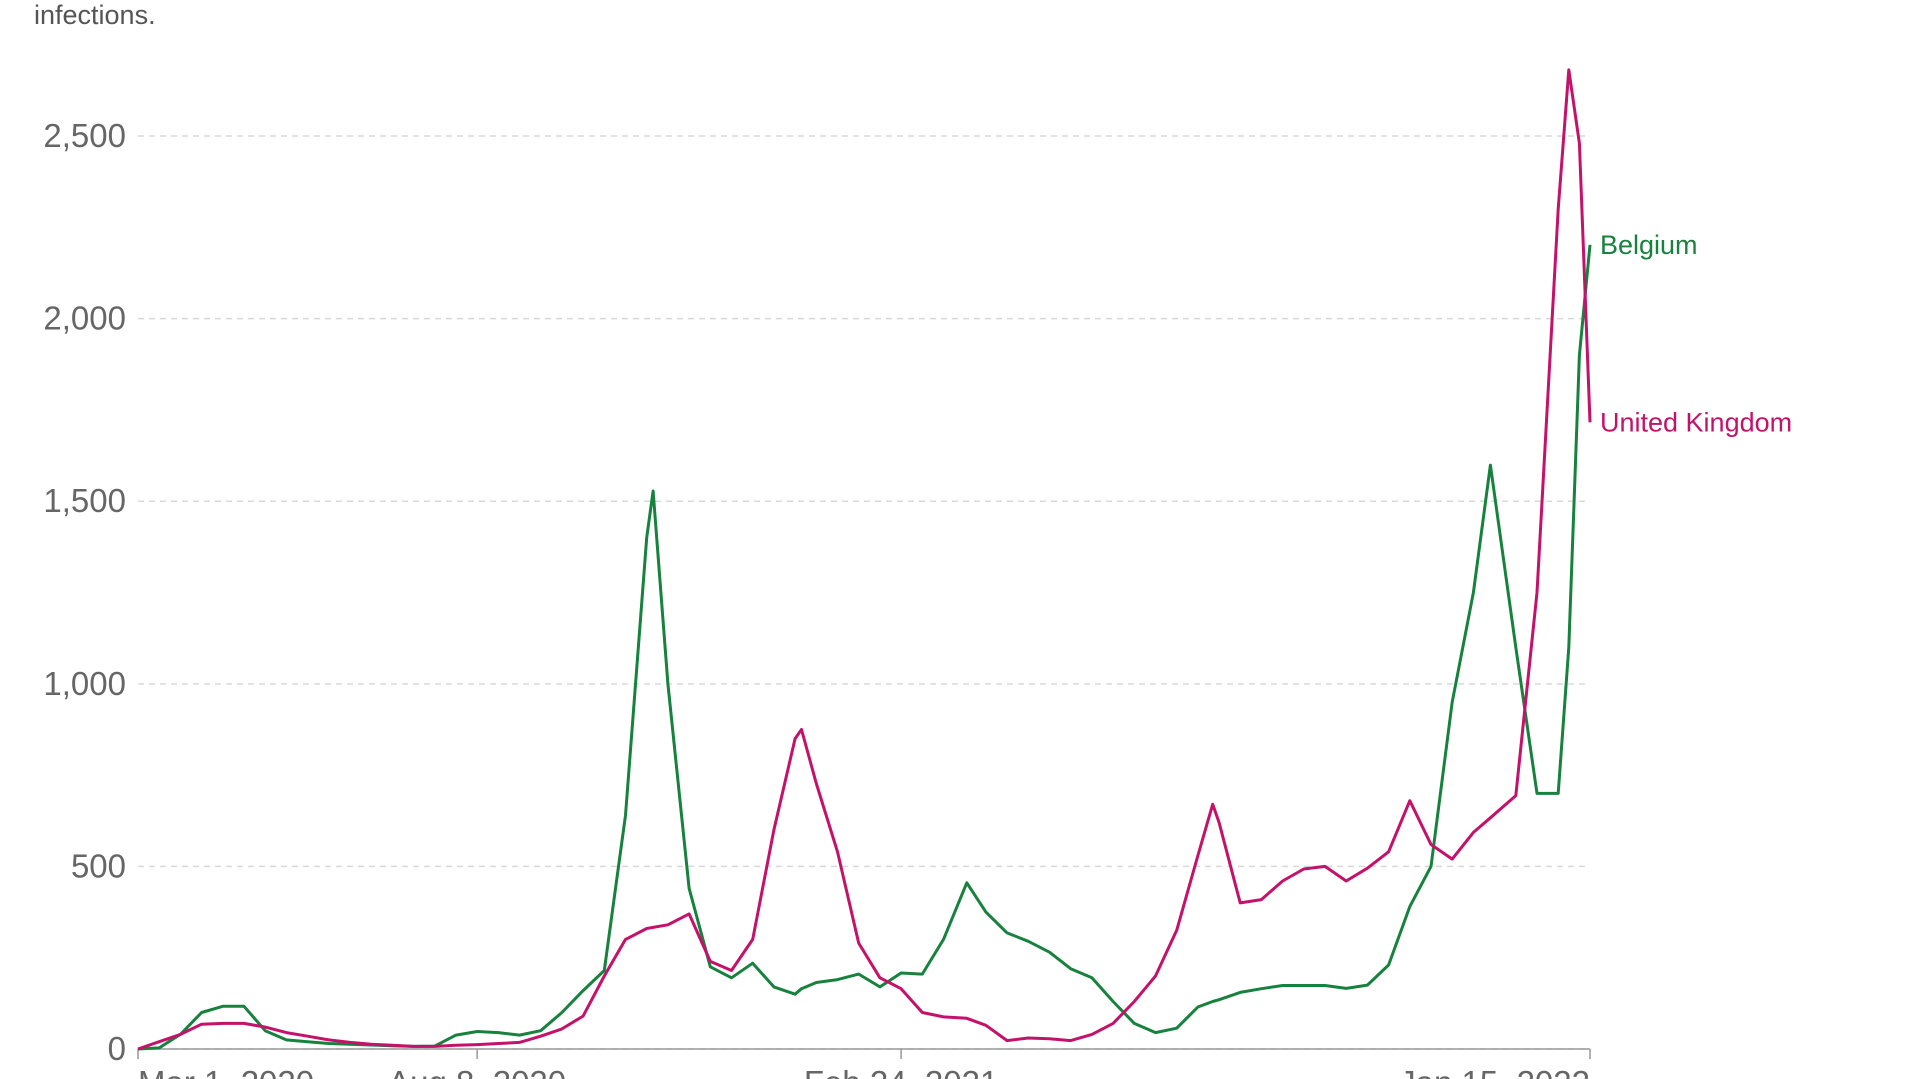 This screenshot has width=1920, height=1079. Describe the element at coordinates (84, 683) in the screenshot. I see `y-tick-label: 1,000` at that location.